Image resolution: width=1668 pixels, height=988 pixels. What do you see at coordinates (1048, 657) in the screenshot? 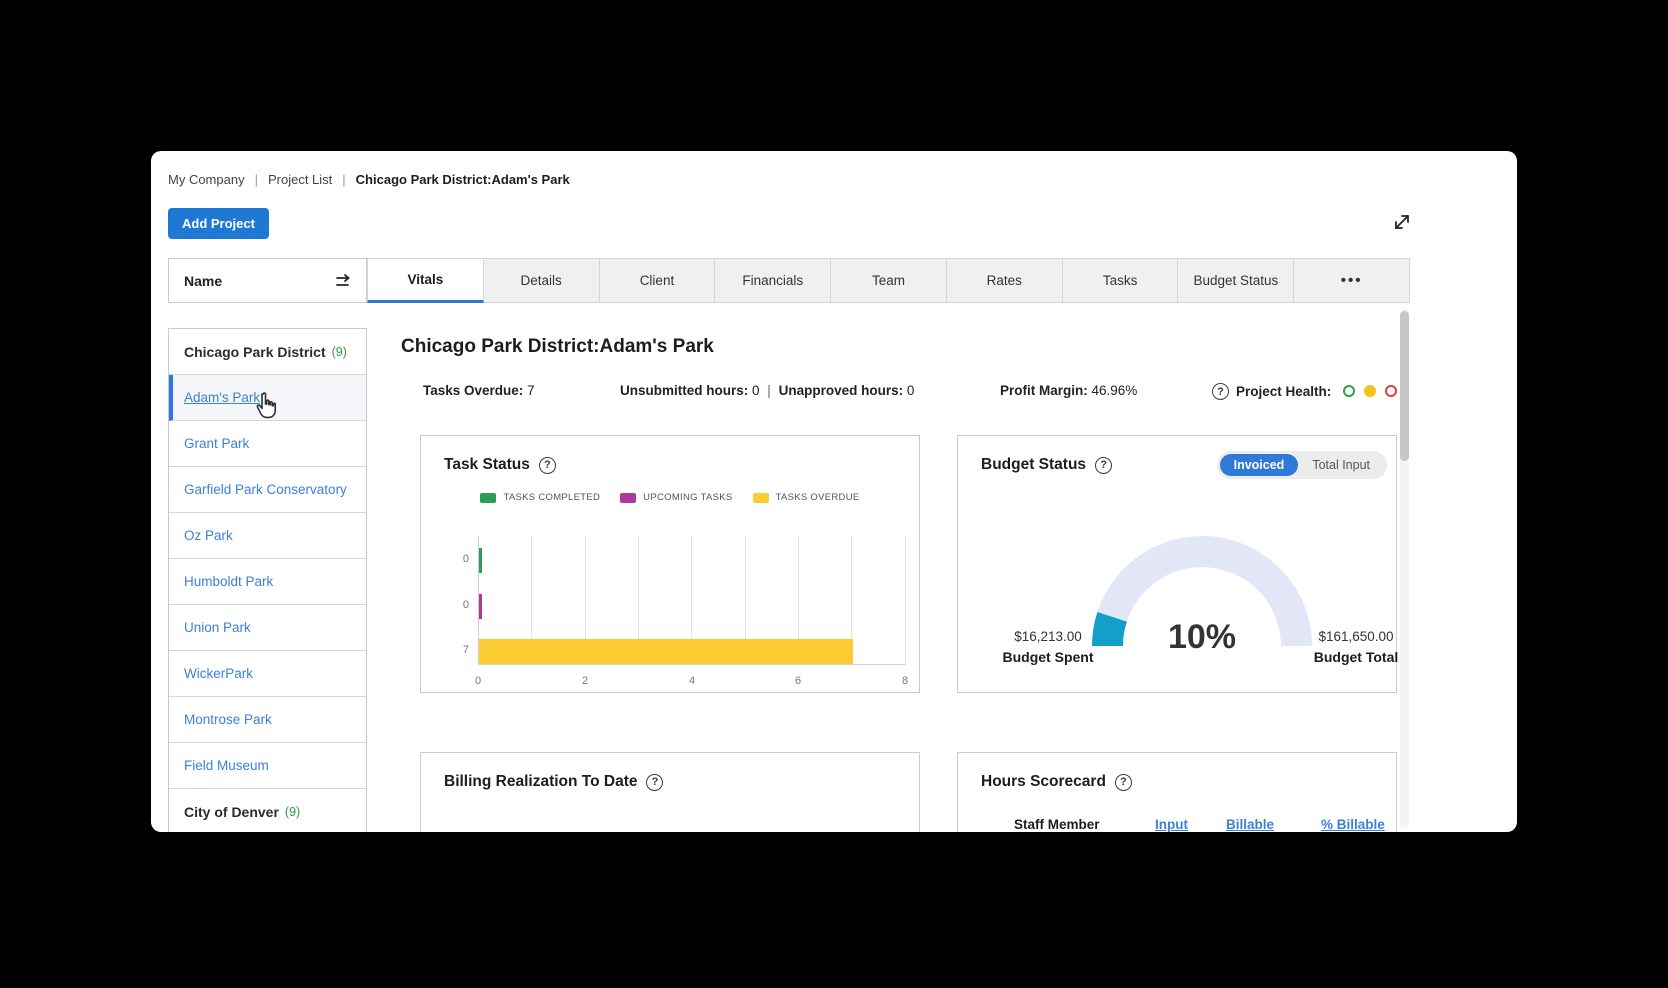
I see `budget-spent-label: Budget Spent` at bounding box center [1048, 657].